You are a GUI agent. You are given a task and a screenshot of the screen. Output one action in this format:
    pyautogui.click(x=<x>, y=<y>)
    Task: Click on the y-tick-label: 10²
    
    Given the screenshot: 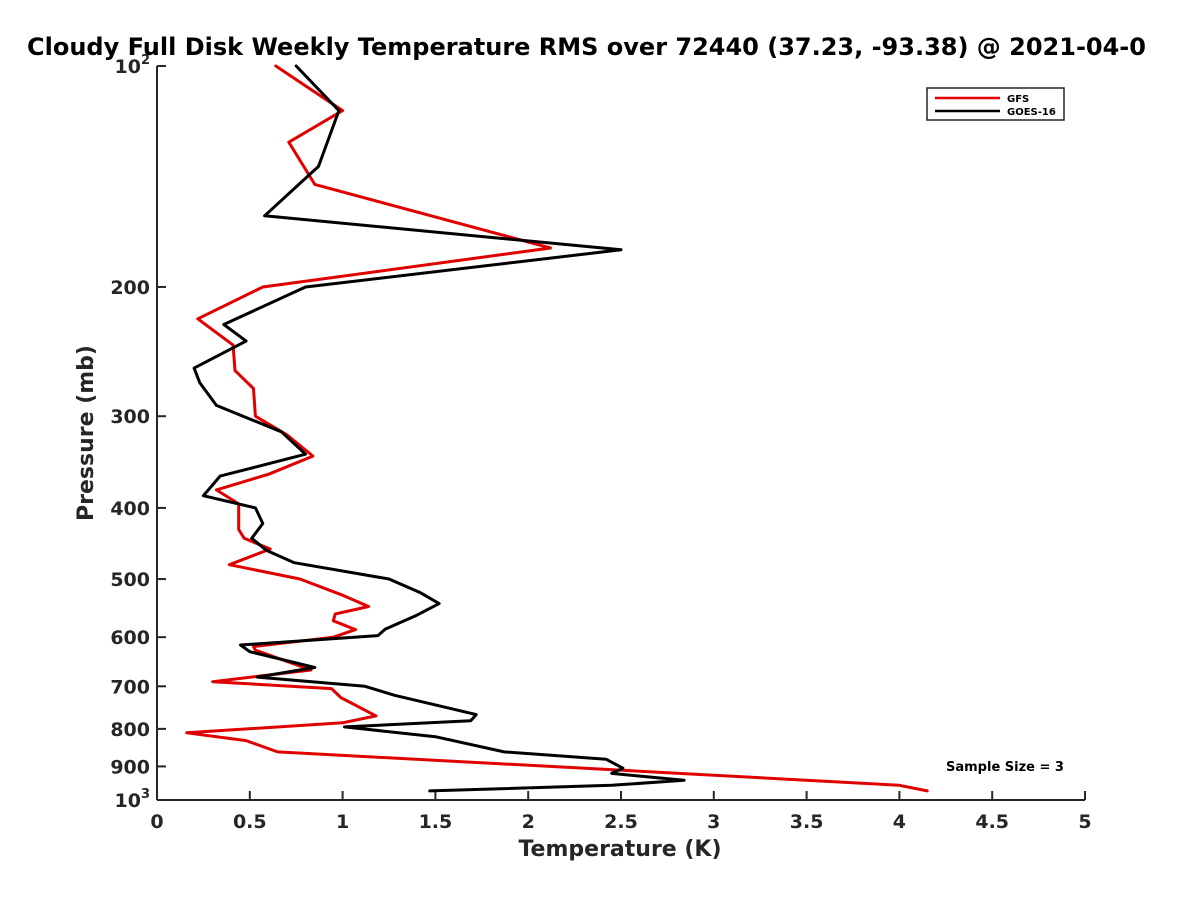 What is the action you would take?
    pyautogui.click(x=133, y=65)
    